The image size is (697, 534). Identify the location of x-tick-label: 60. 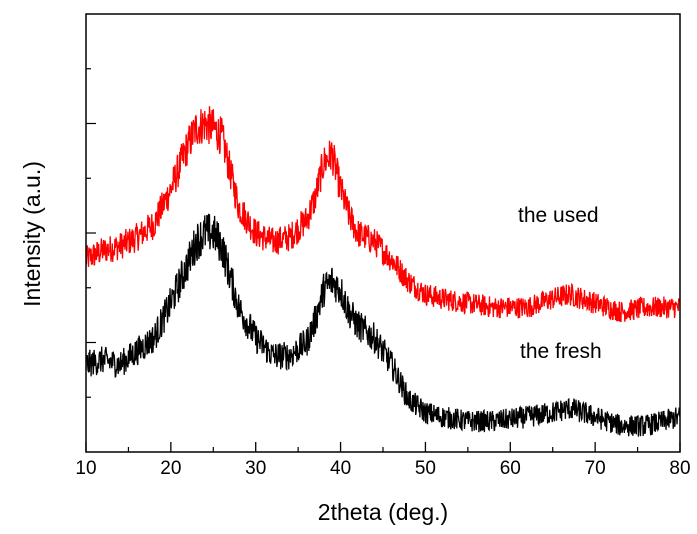
(510, 468).